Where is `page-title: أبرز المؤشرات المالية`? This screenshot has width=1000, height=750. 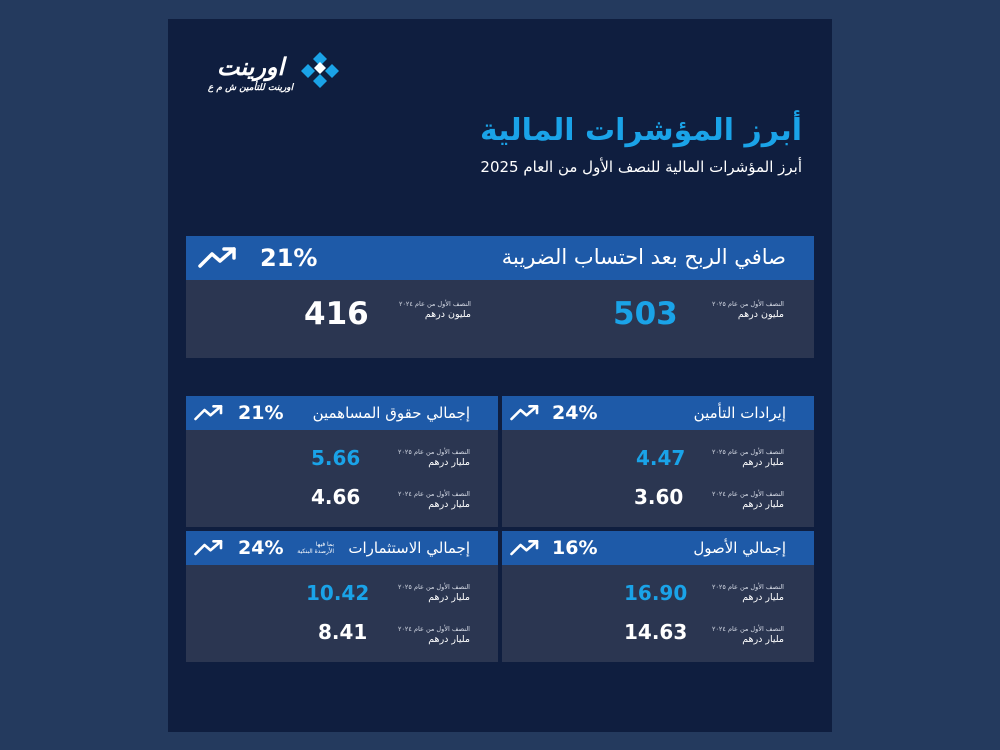 page-title: أبرز المؤشرات المالية is located at coordinates (640, 130).